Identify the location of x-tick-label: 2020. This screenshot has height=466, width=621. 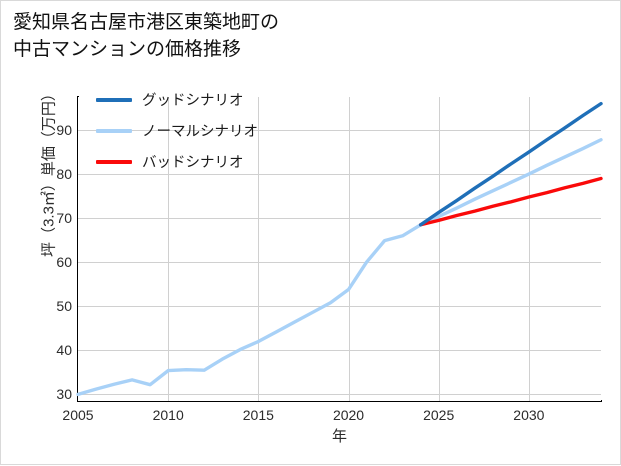
(348, 415).